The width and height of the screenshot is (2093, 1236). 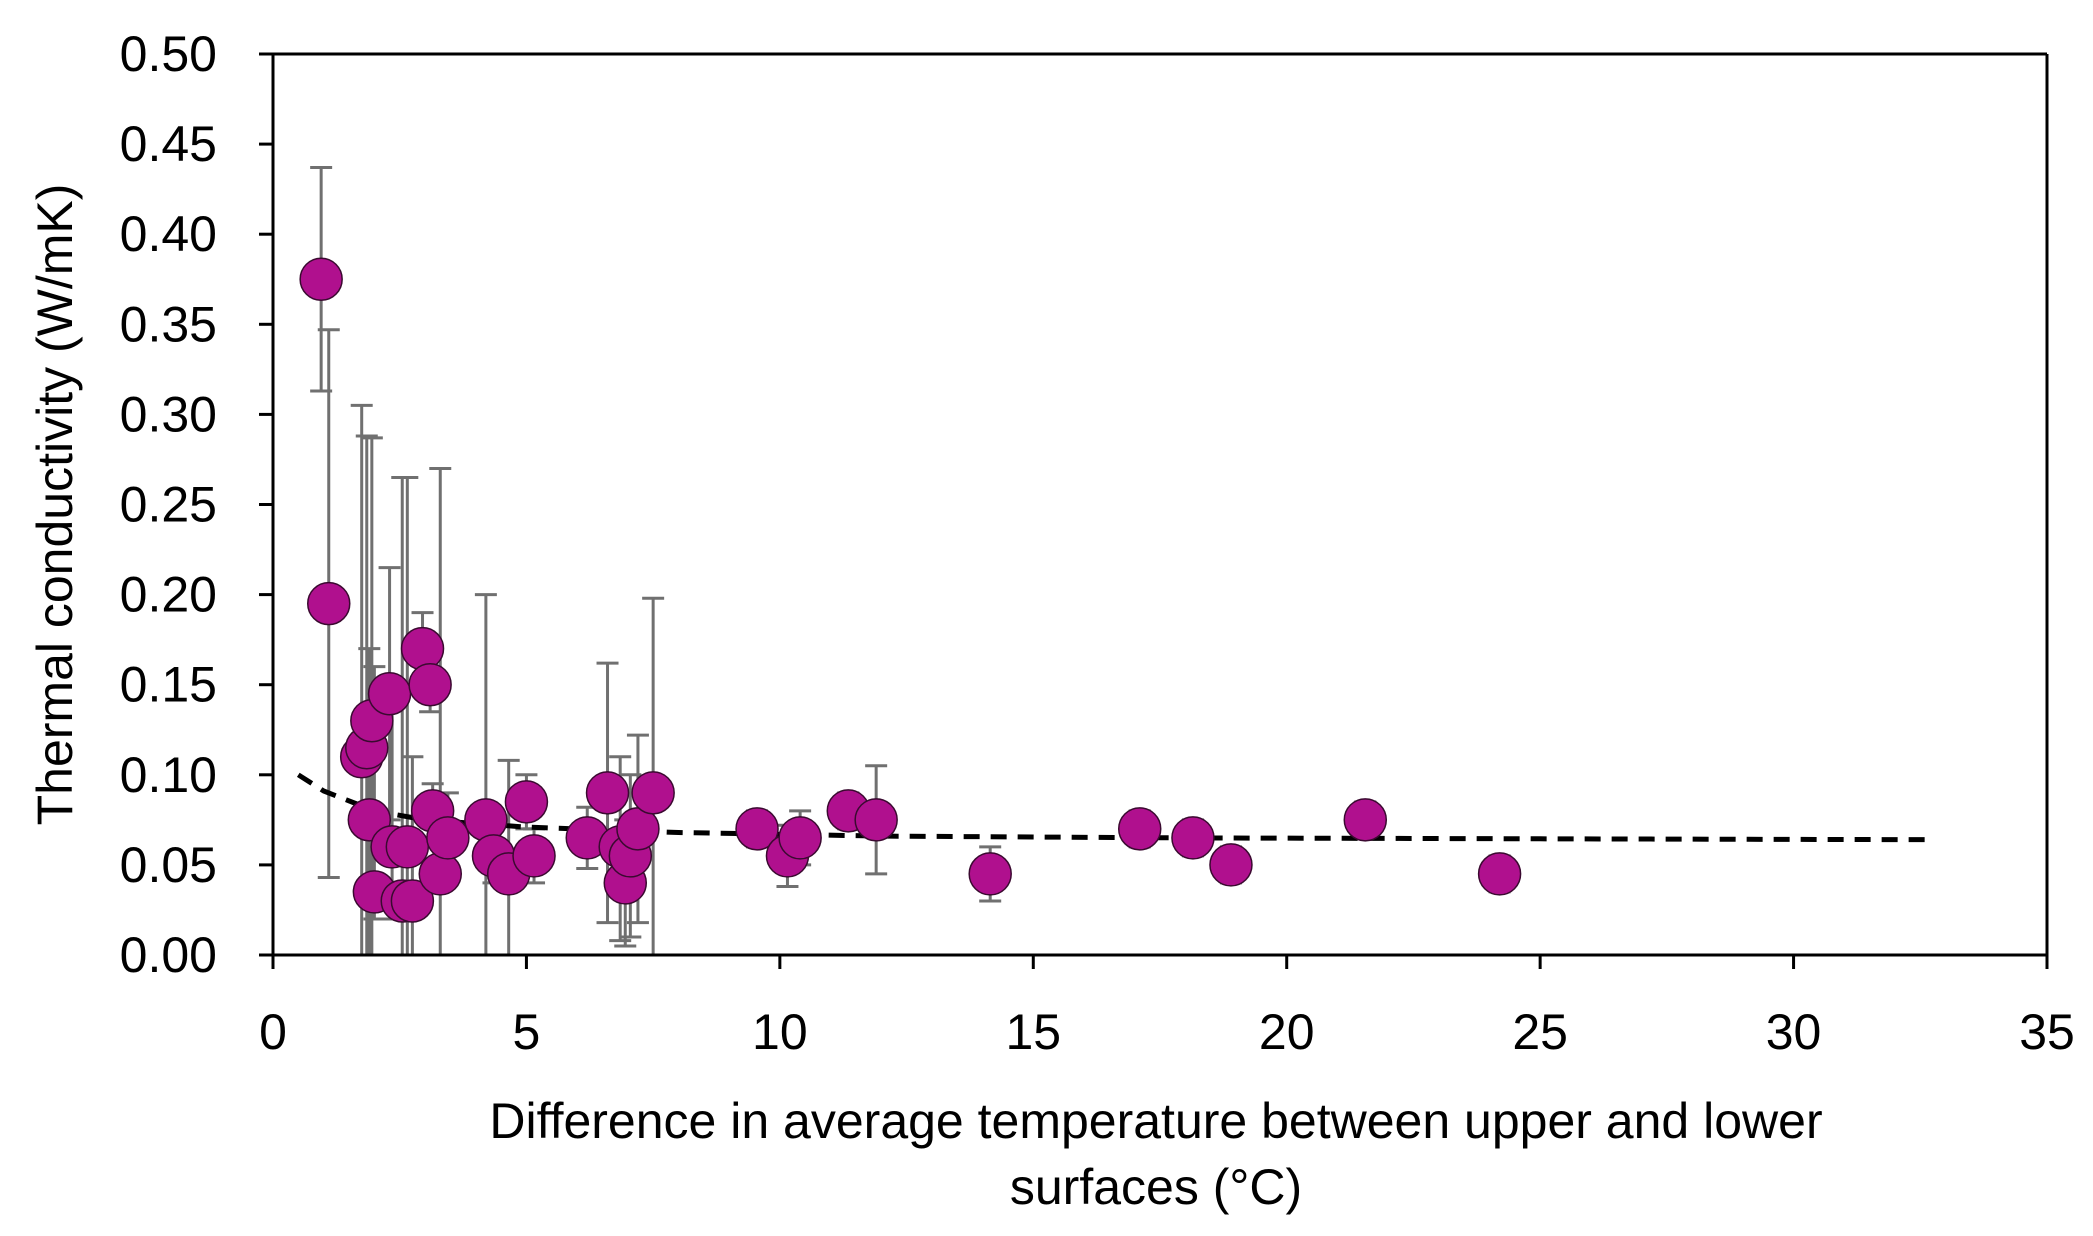 I want to click on y-tick-label: 0.25, so click(x=168, y=505).